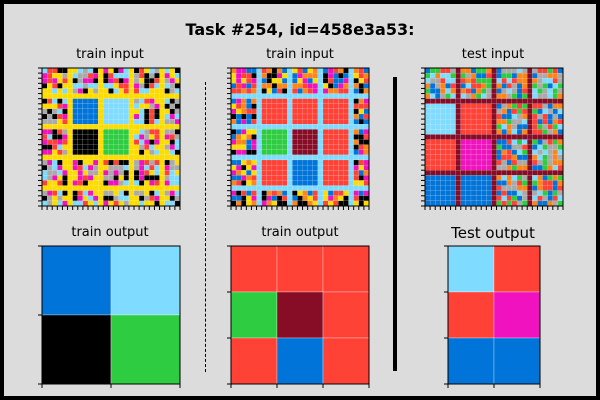 This screenshot has width=600, height=400. Describe the element at coordinates (492, 316) in the screenshot. I see `test-output-svg` at that location.